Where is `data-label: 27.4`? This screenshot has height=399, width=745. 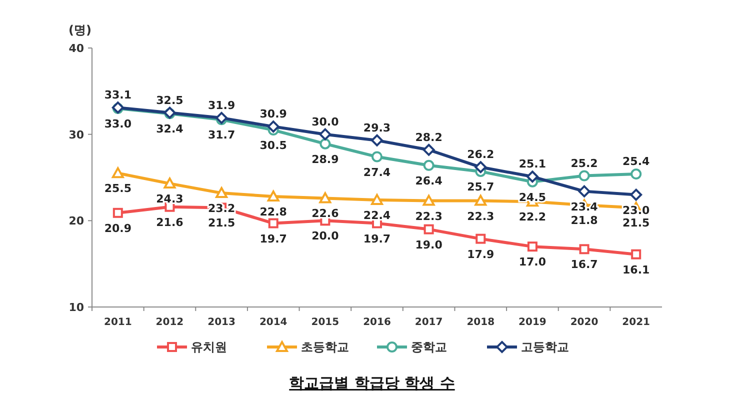
data-label: 27.4 is located at coordinates (377, 172).